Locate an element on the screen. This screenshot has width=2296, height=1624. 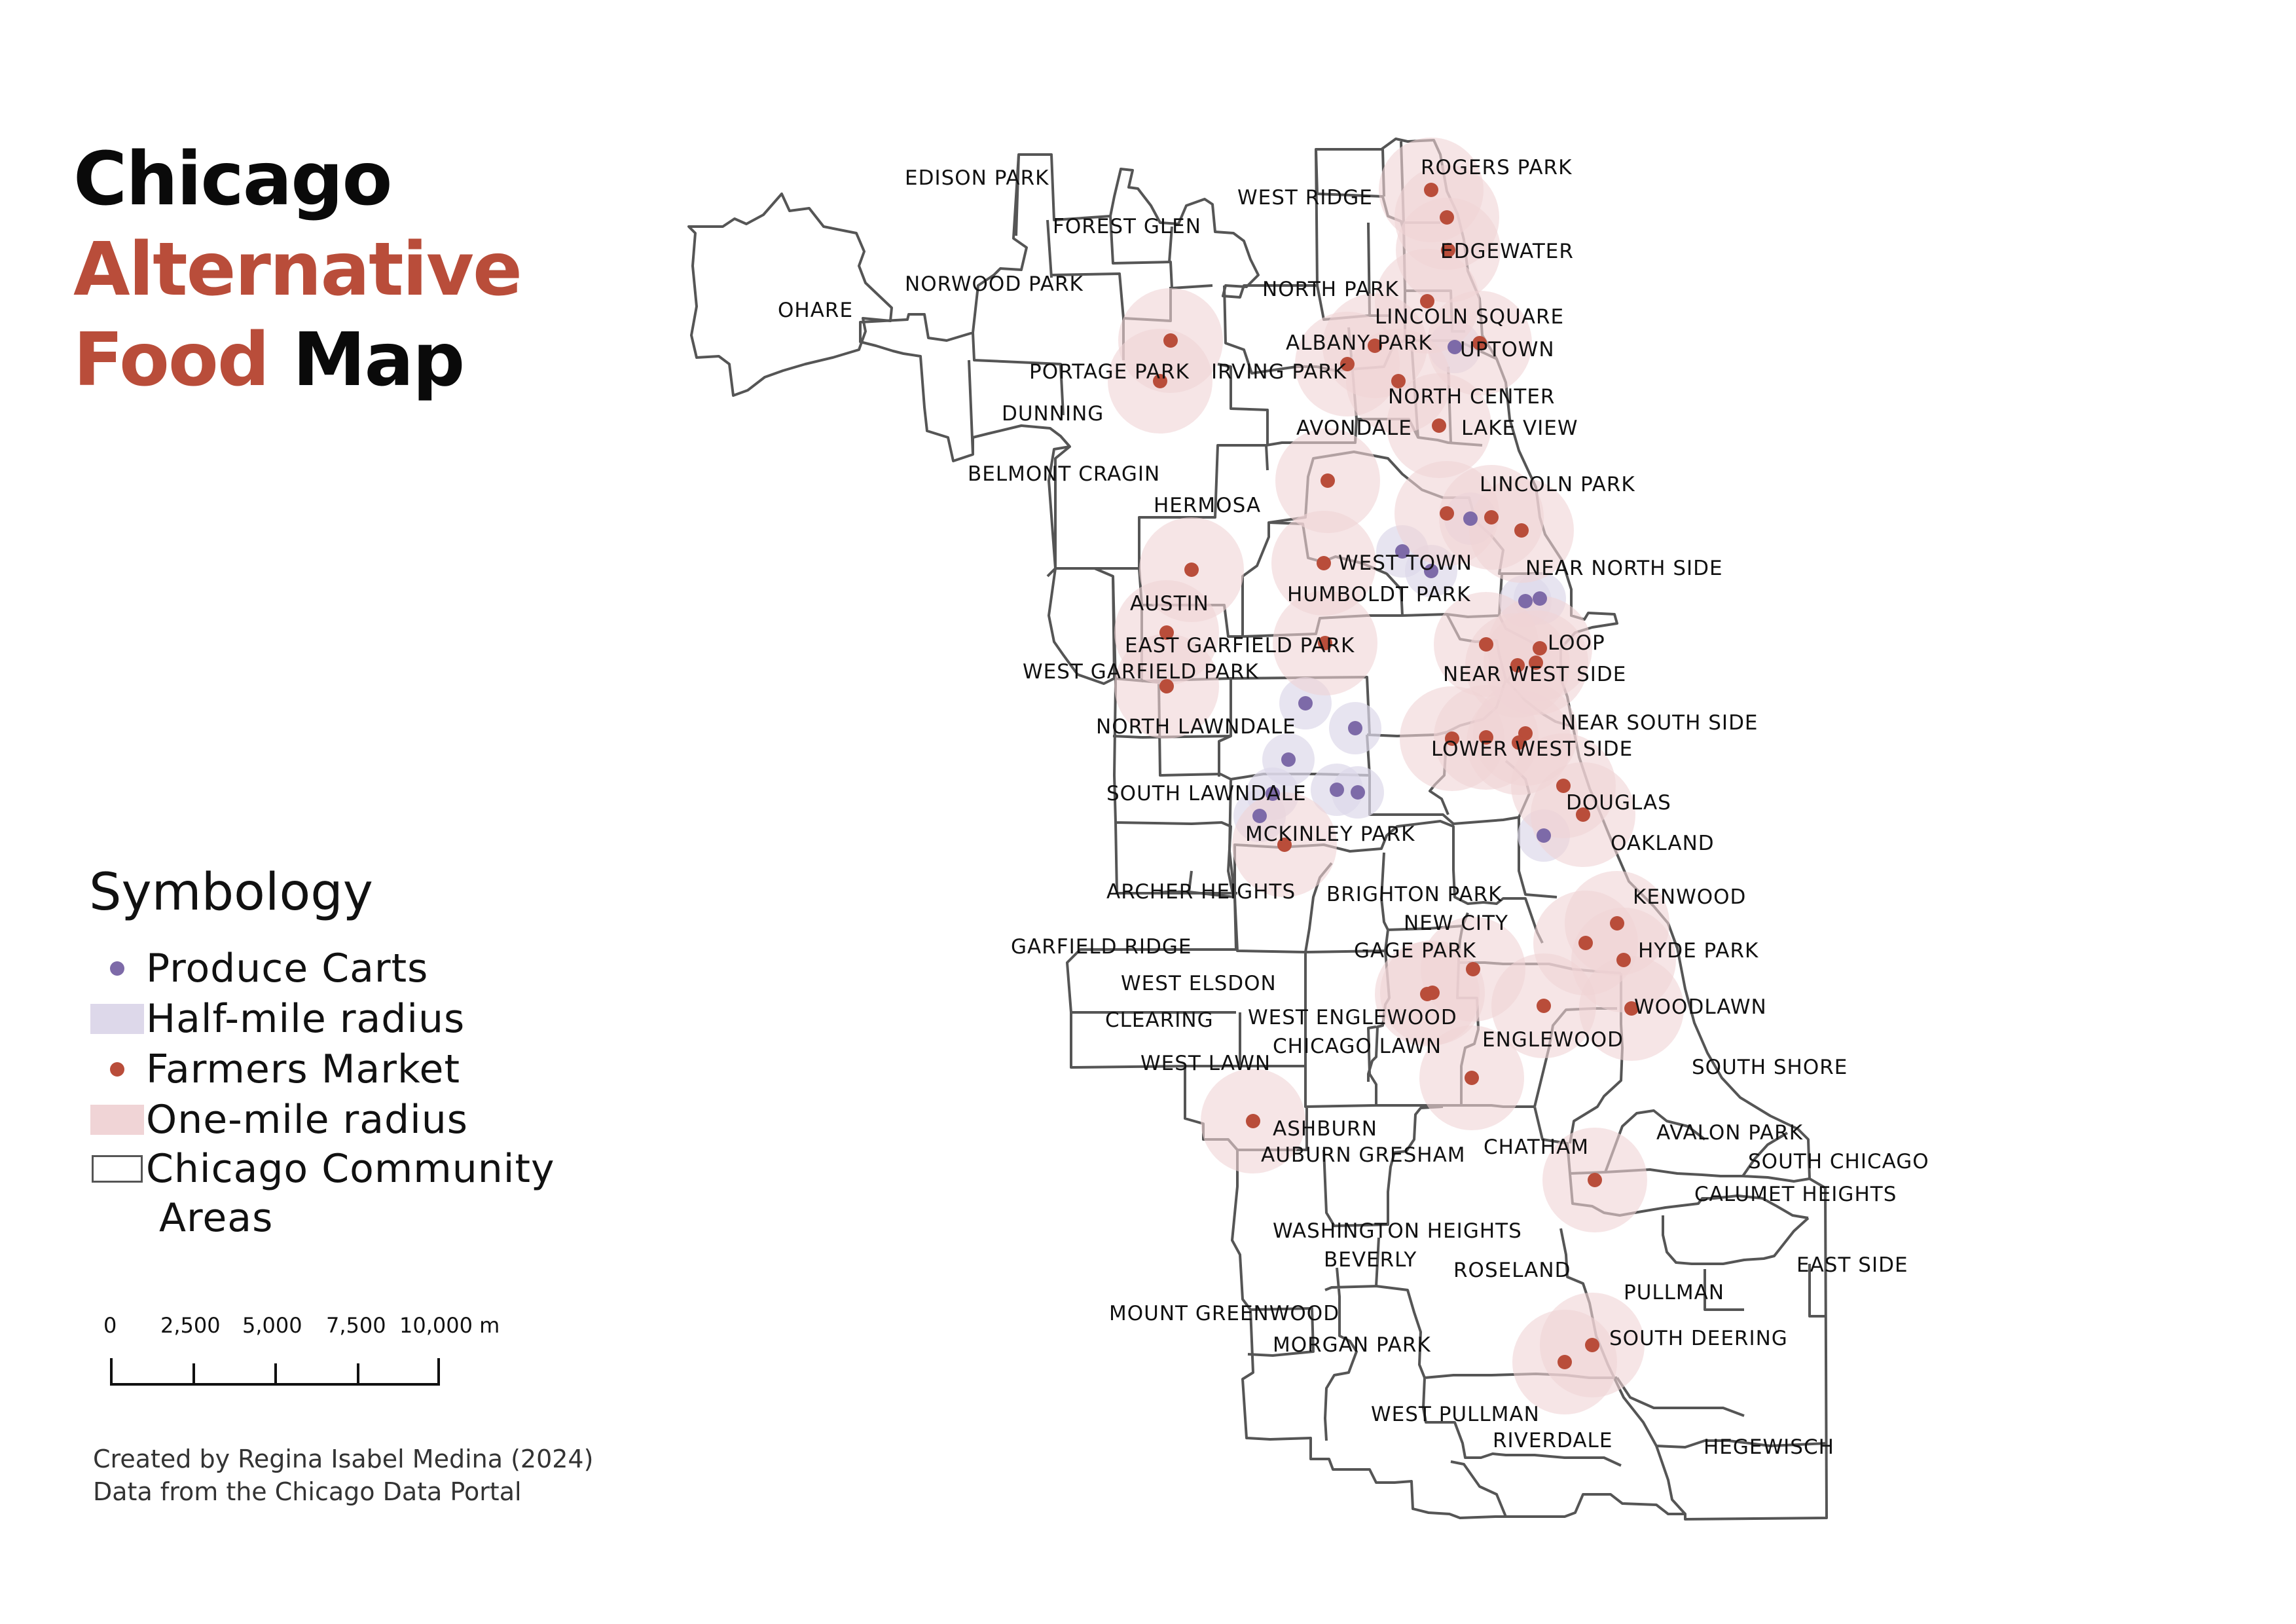
community-area-label: NORTH CENTER is located at coordinates (1471, 397).